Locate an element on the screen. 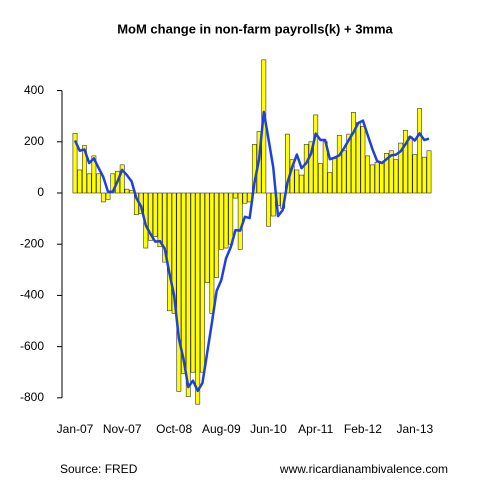 This screenshot has height=480, width=480. y-tick-label: -600 is located at coordinates (32, 346).